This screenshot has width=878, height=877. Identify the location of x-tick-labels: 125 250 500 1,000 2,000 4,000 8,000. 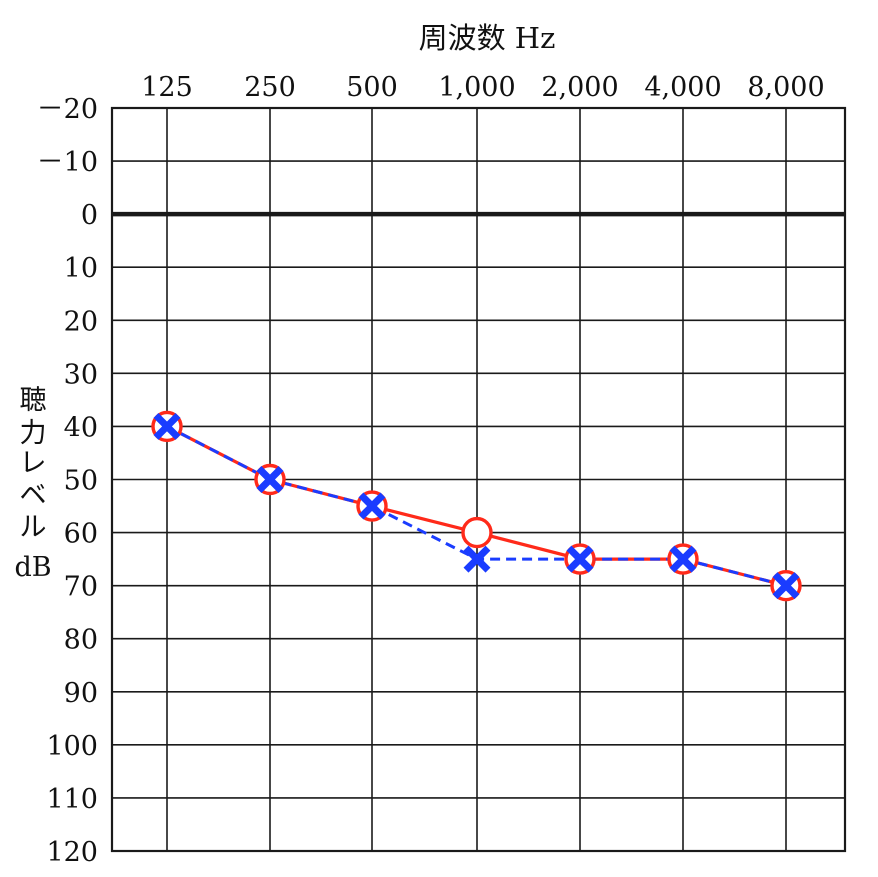
(482, 87).